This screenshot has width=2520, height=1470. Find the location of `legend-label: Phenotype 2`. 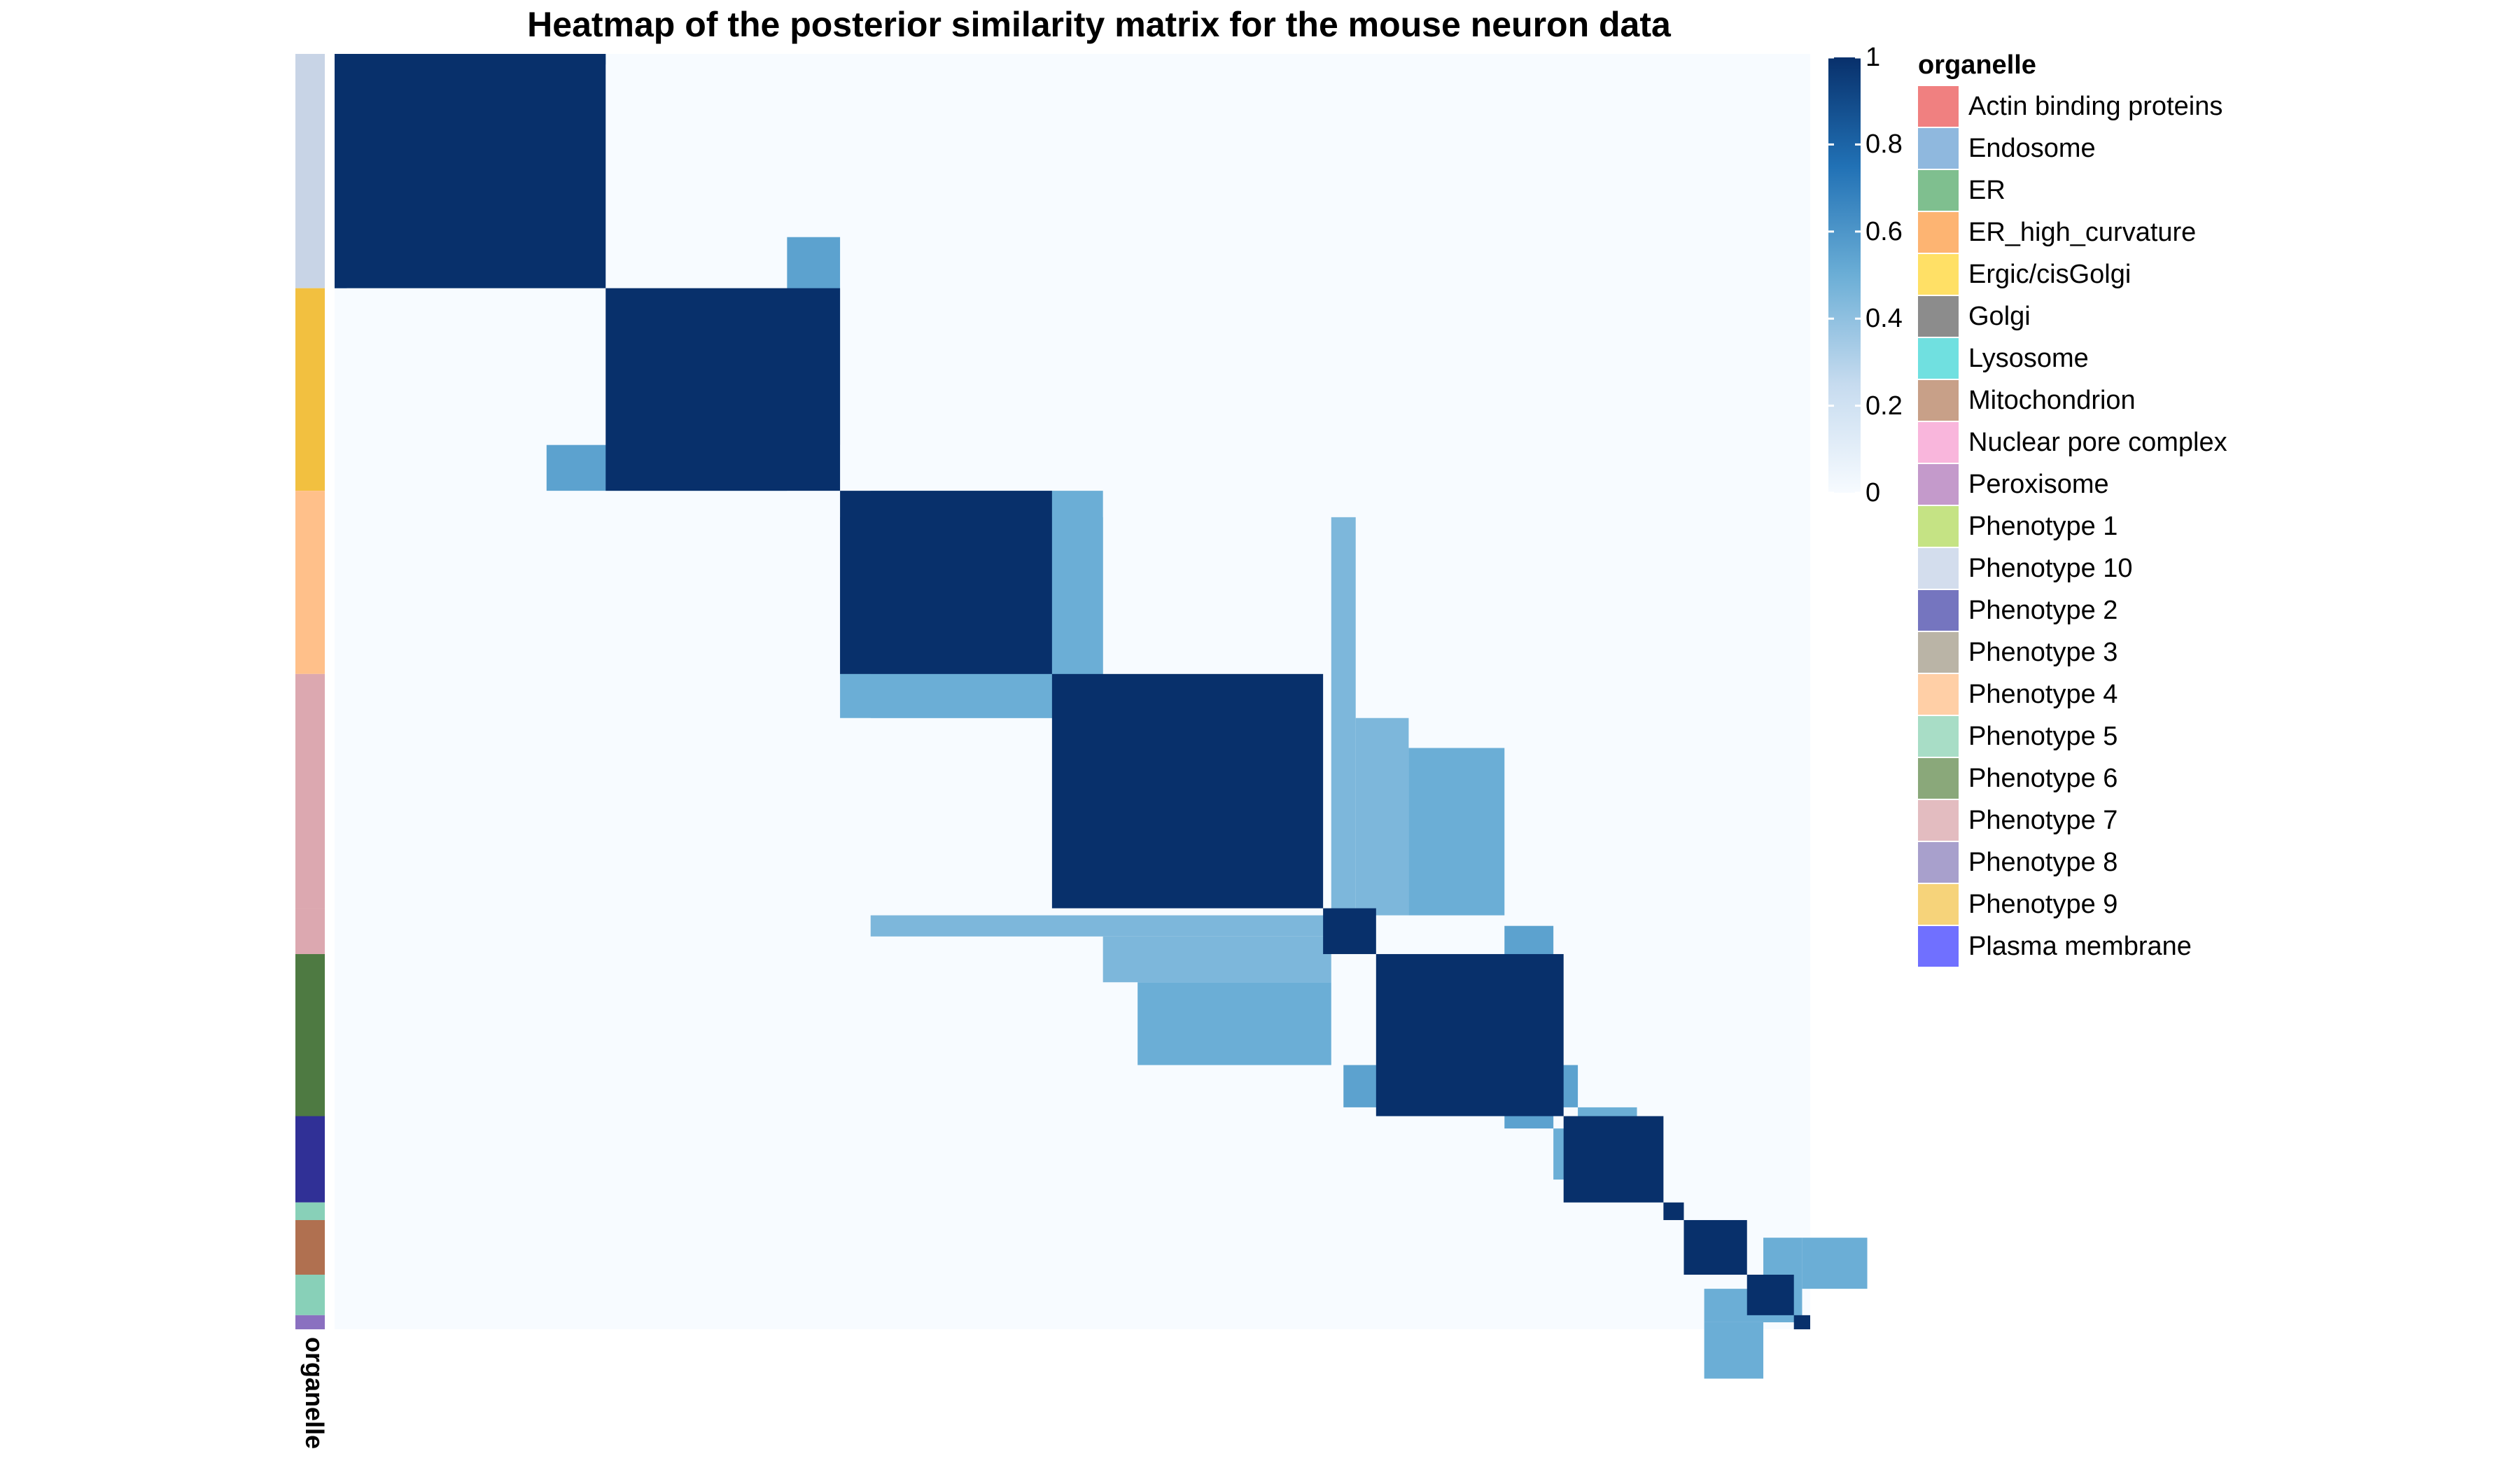

legend-label: Phenotype 2 is located at coordinates (2043, 610).